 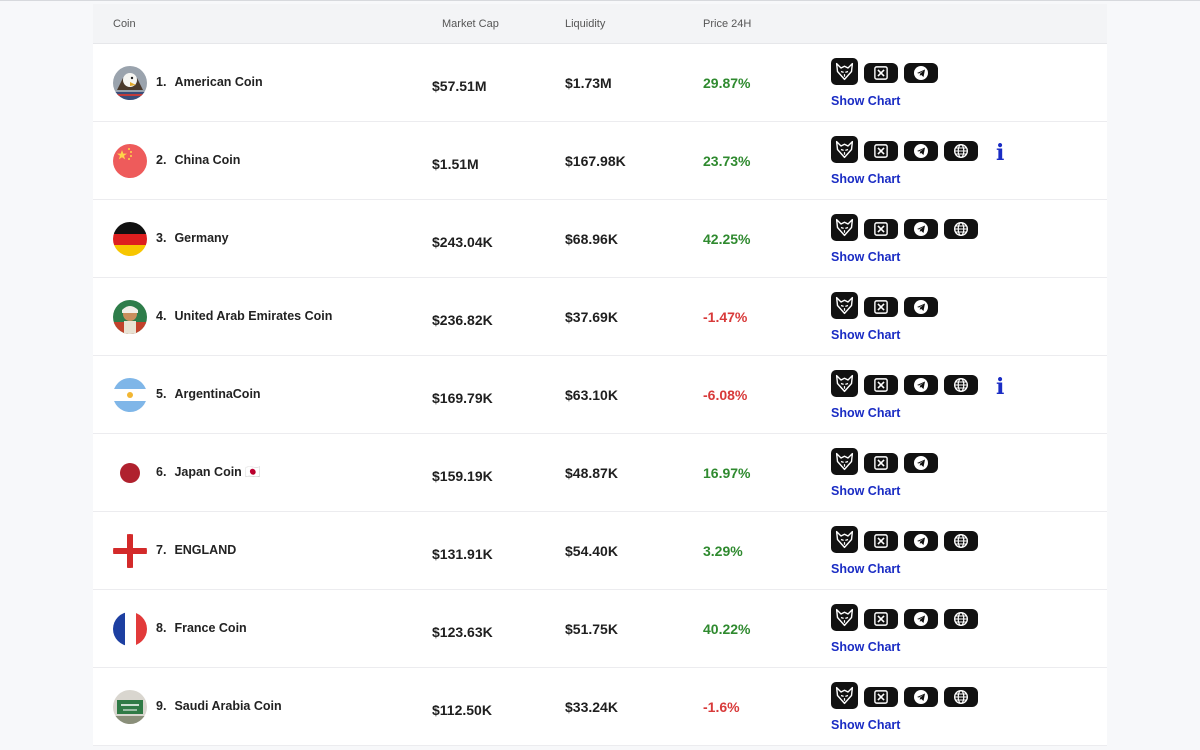 What do you see at coordinates (591, 317) in the screenshot?
I see `liquidity-value: $37.69K` at bounding box center [591, 317].